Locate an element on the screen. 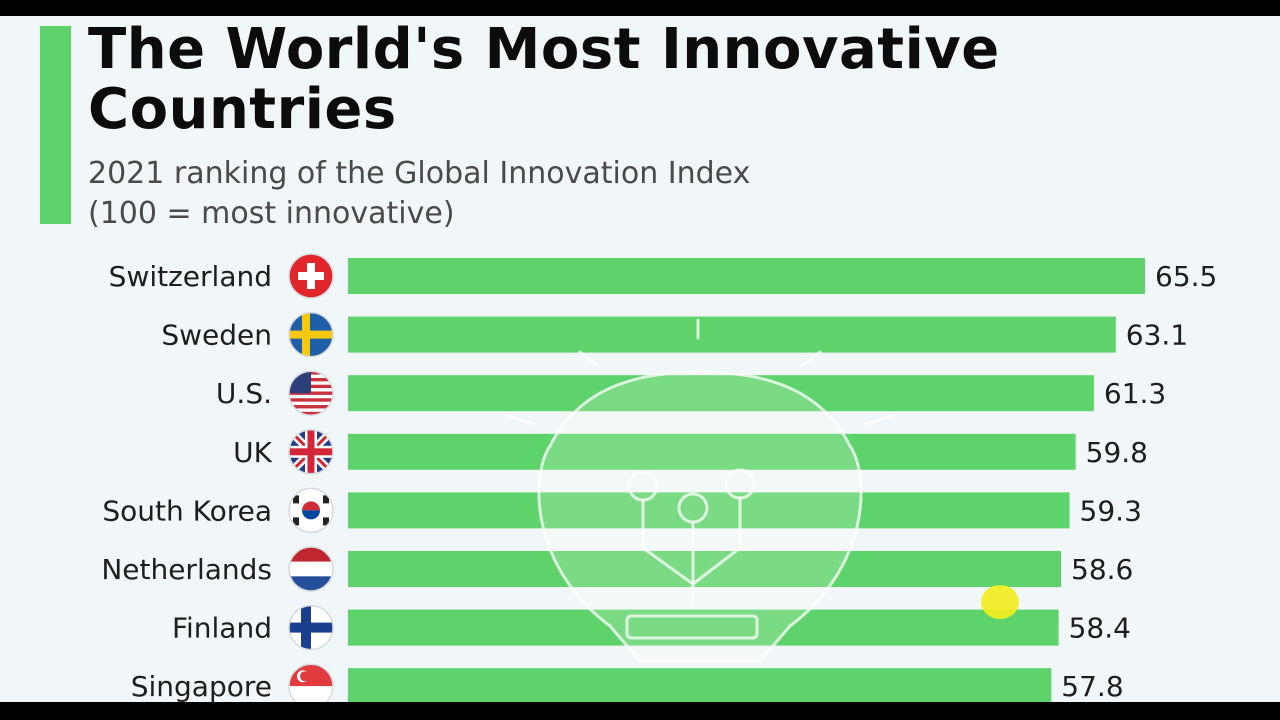 The width and height of the screenshot is (1280, 720). category-label: U.S. is located at coordinates (244, 393).